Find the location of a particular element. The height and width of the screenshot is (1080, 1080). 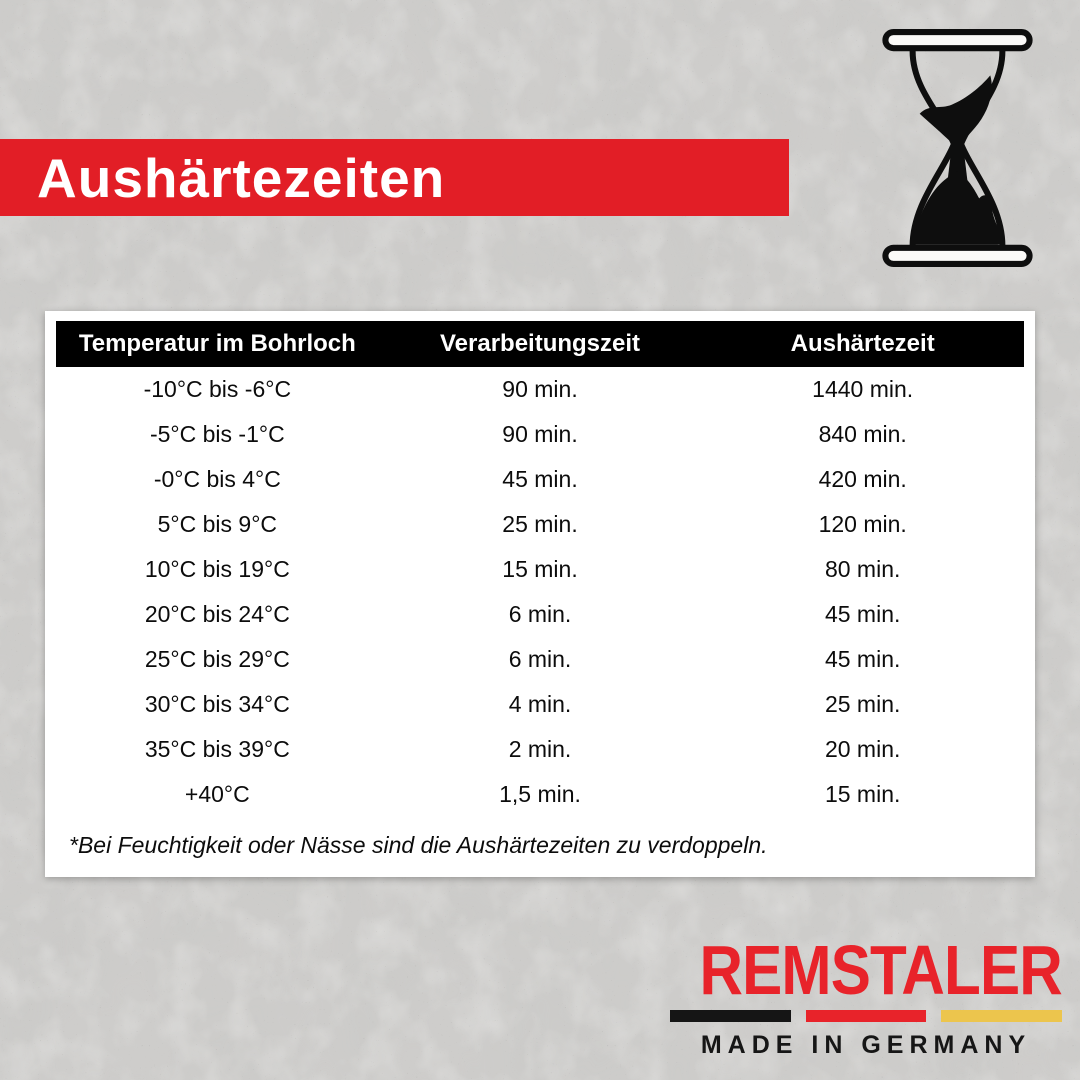

table-row: -5°C bis -1°C 90 min. 840 min. is located at coordinates (540, 434).